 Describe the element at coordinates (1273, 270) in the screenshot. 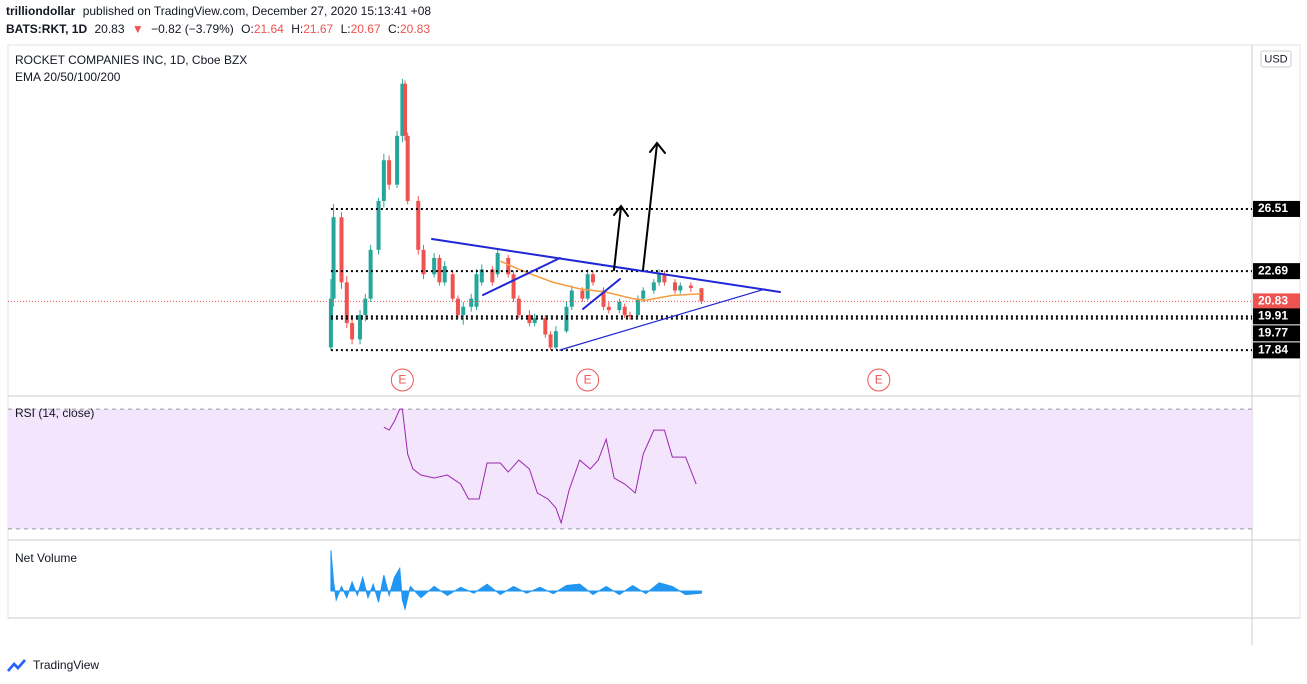

I see `level-label: 22.69` at that location.